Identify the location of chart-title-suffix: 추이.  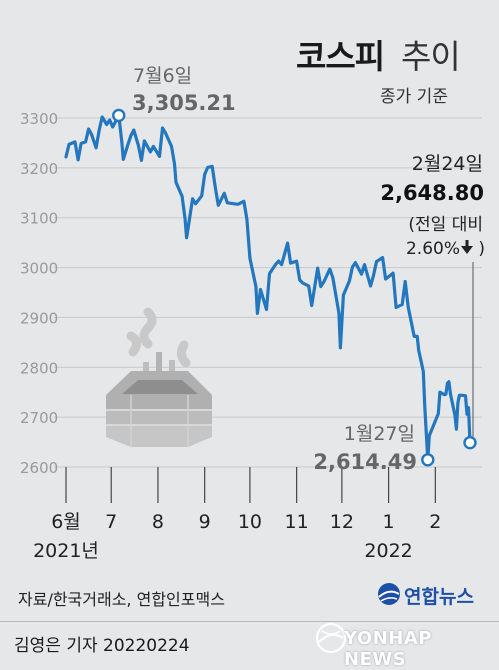
(431, 56).